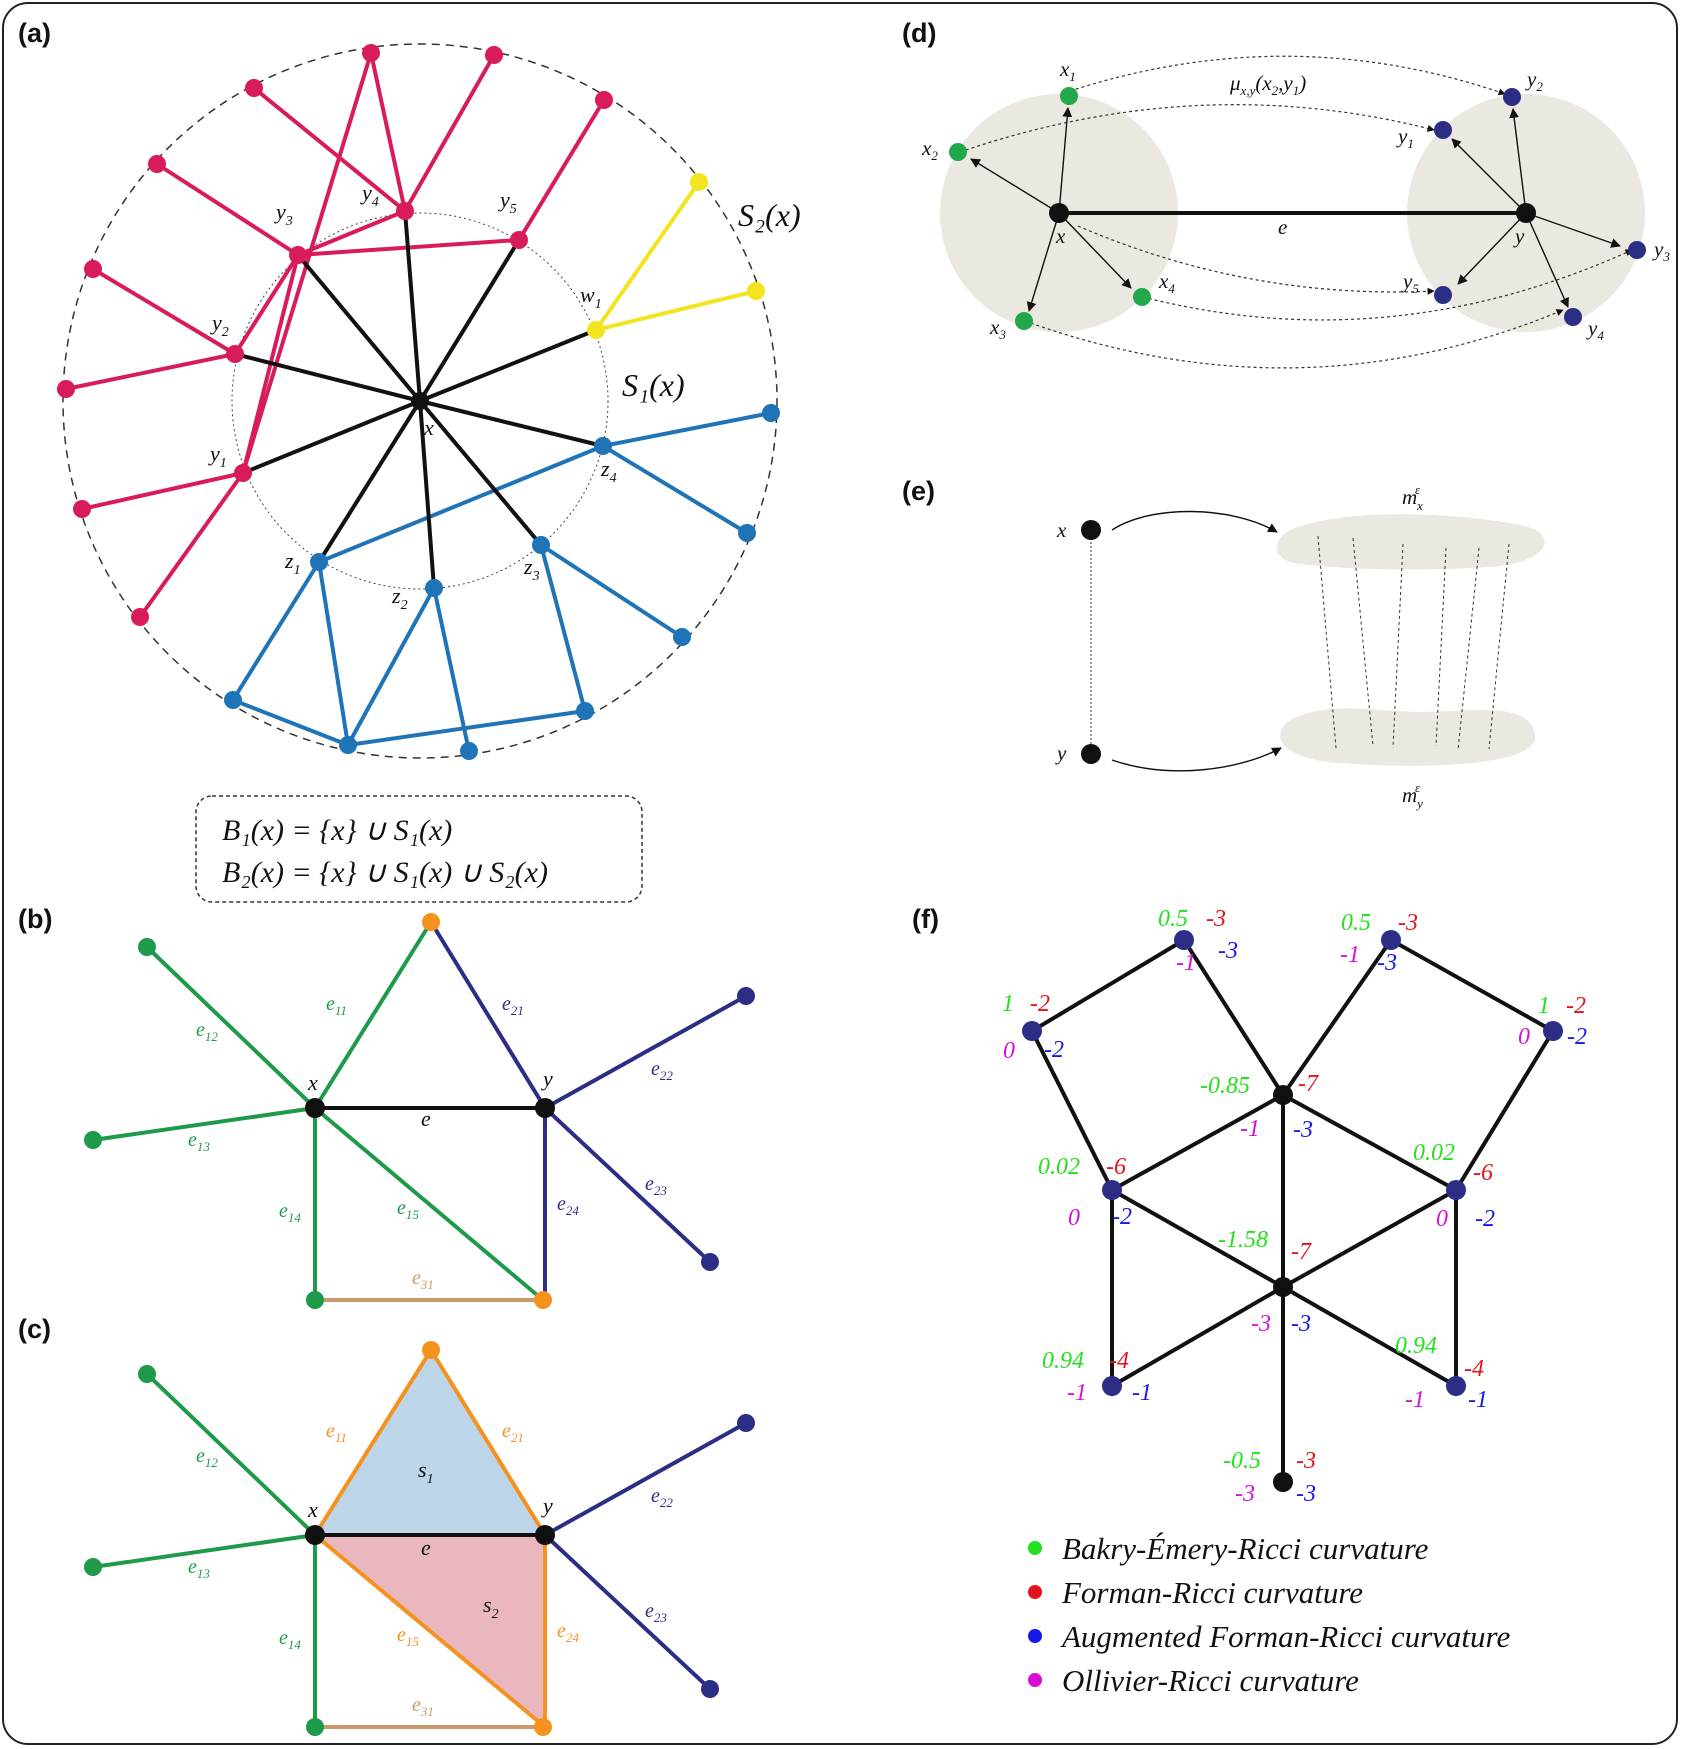 This screenshot has width=1682, height=1749. Describe the element at coordinates (430, 1442) in the screenshot. I see `face-s1` at that location.